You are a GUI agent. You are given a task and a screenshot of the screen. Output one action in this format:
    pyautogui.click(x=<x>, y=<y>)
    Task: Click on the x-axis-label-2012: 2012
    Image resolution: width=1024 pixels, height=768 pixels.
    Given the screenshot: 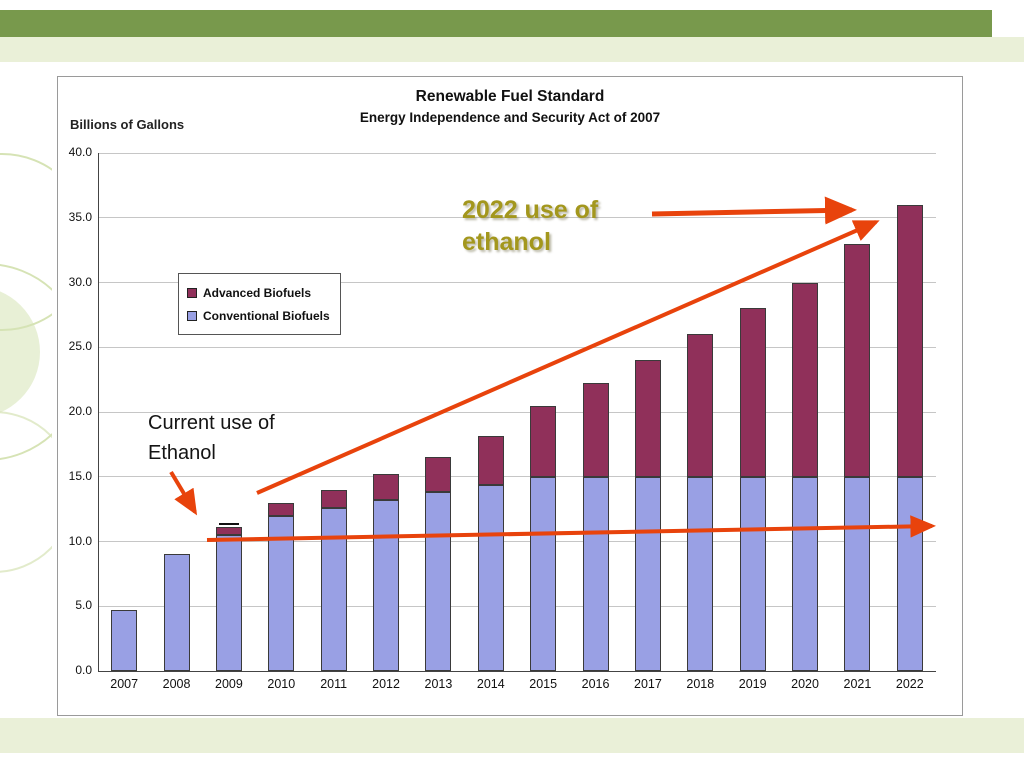 What is the action you would take?
    pyautogui.click(x=386, y=684)
    